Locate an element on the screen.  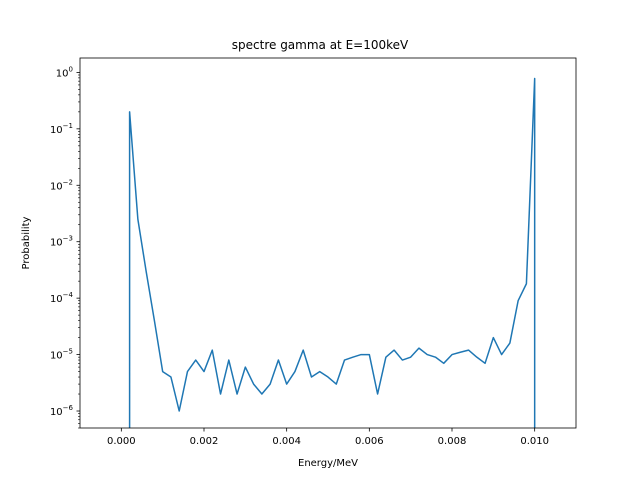
y-tick-label: 10⁻¹ is located at coordinates (61, 129).